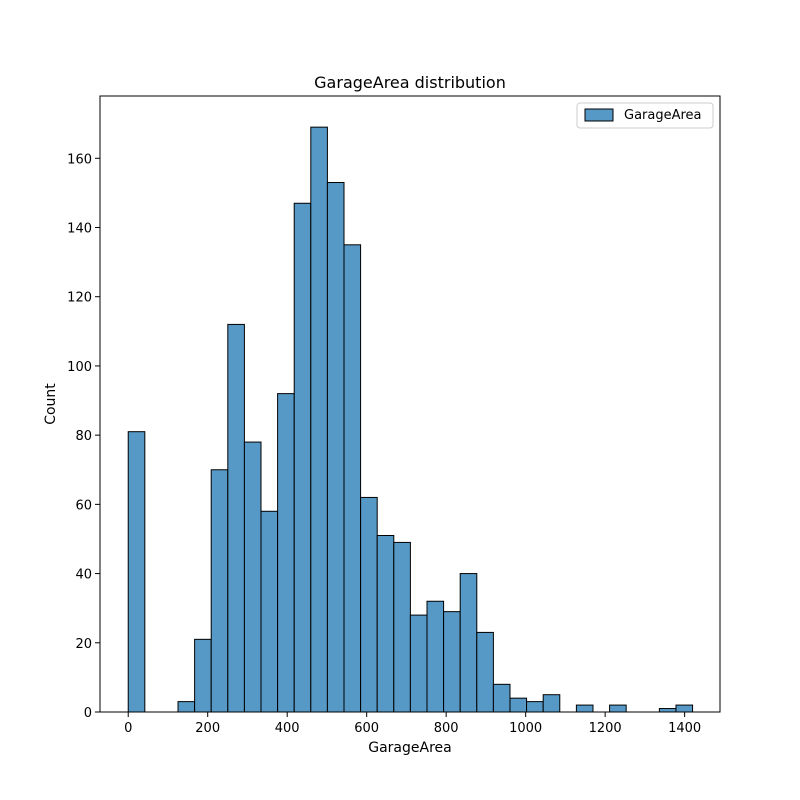 The image size is (800, 800). I want to click on y-tick-label: 140, so click(79, 229).